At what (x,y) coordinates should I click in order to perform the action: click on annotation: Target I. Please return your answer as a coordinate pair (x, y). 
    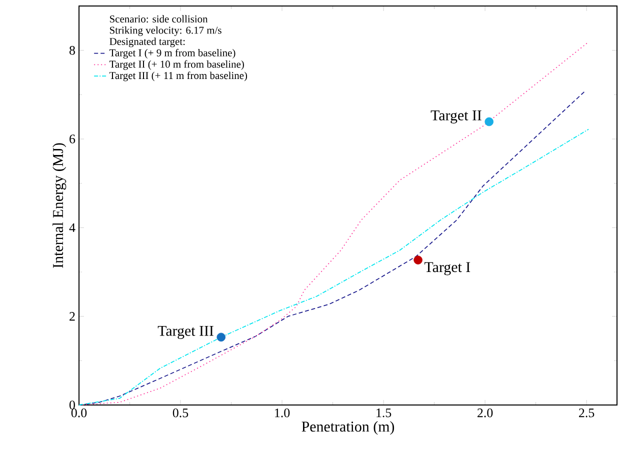
    Looking at the image, I should click on (447, 269).